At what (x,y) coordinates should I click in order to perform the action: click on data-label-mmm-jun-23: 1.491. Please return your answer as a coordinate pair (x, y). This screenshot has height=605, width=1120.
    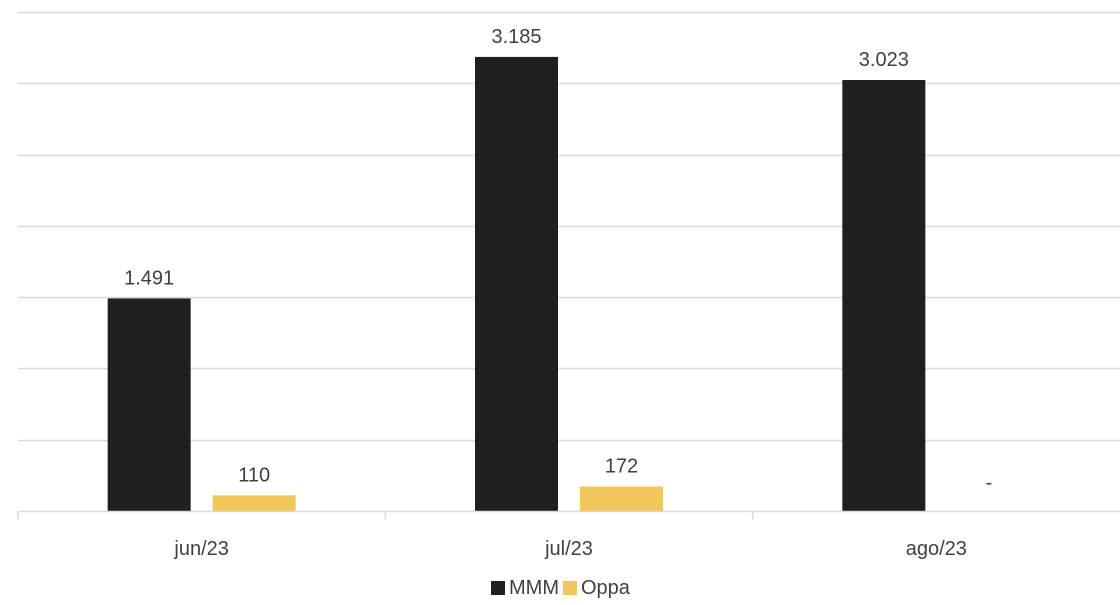
    Looking at the image, I should click on (149, 278).